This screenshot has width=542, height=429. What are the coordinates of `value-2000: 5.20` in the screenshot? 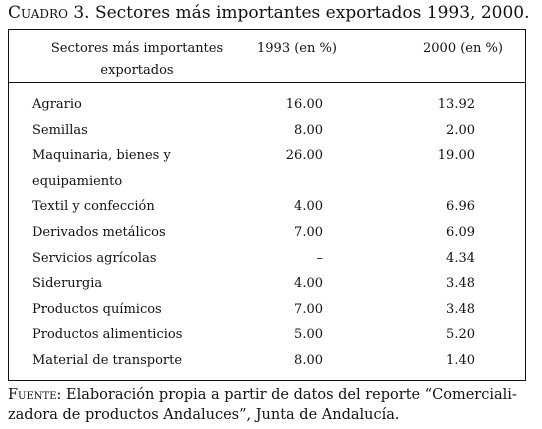 It's located at (460, 335).